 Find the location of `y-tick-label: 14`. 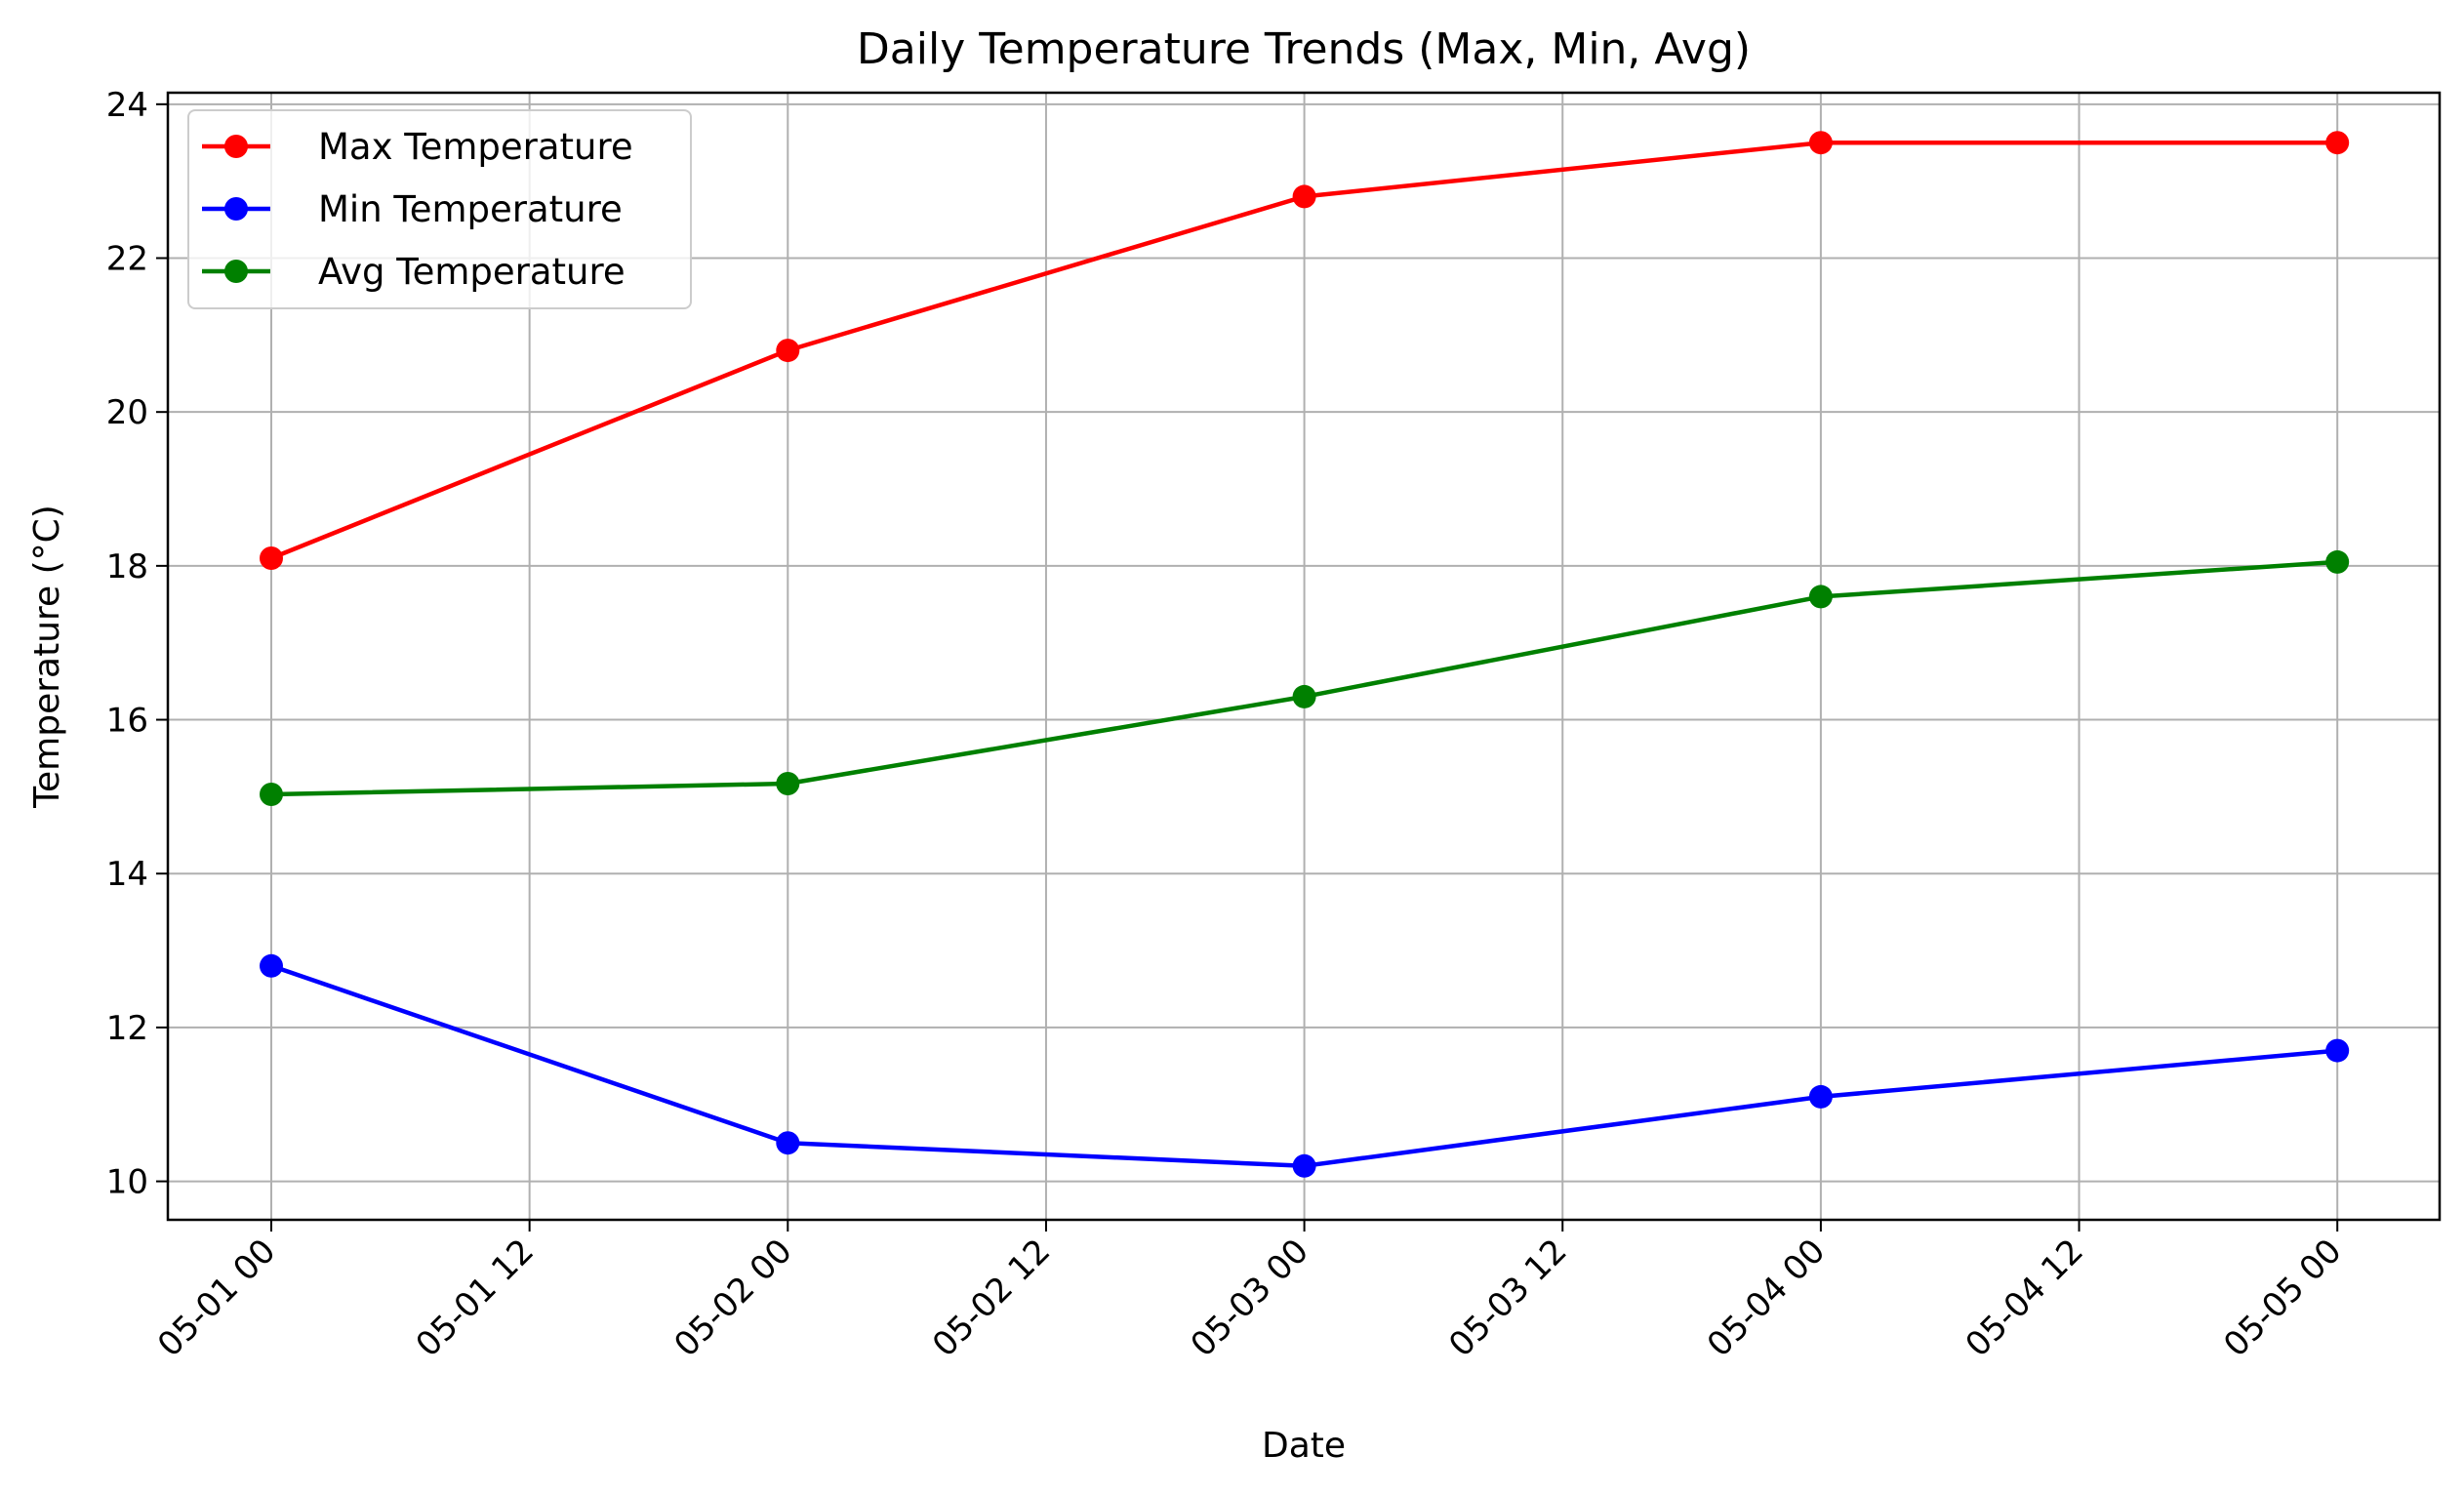

y-tick-label: 14 is located at coordinates (127, 874).